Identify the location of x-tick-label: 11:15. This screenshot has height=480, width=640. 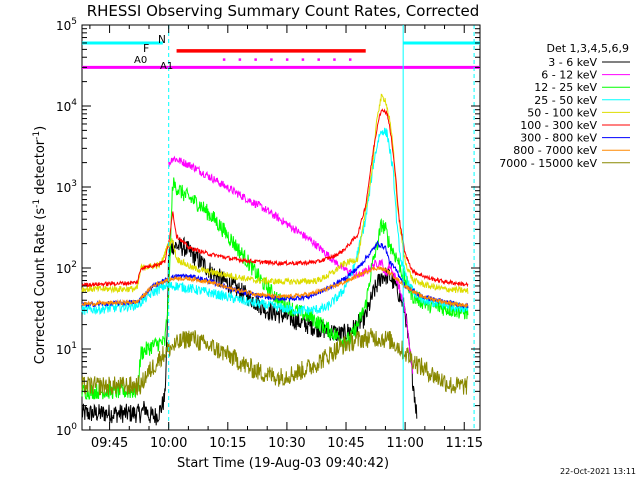
(464, 443).